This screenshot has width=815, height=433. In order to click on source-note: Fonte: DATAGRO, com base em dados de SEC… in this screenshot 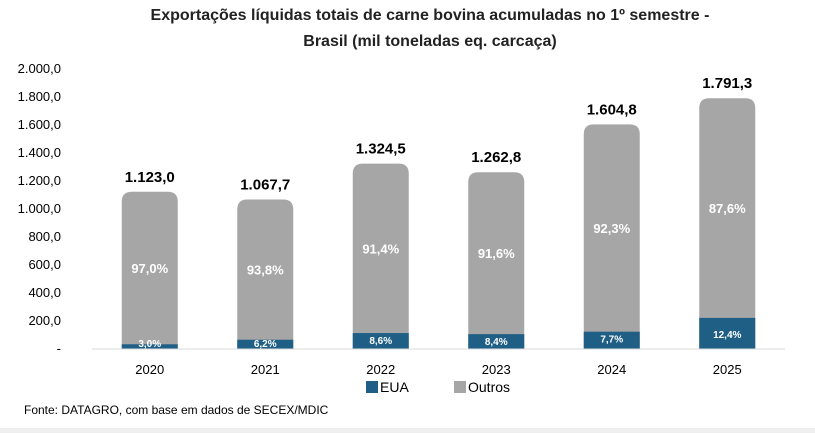, I will do `click(176, 410)`.